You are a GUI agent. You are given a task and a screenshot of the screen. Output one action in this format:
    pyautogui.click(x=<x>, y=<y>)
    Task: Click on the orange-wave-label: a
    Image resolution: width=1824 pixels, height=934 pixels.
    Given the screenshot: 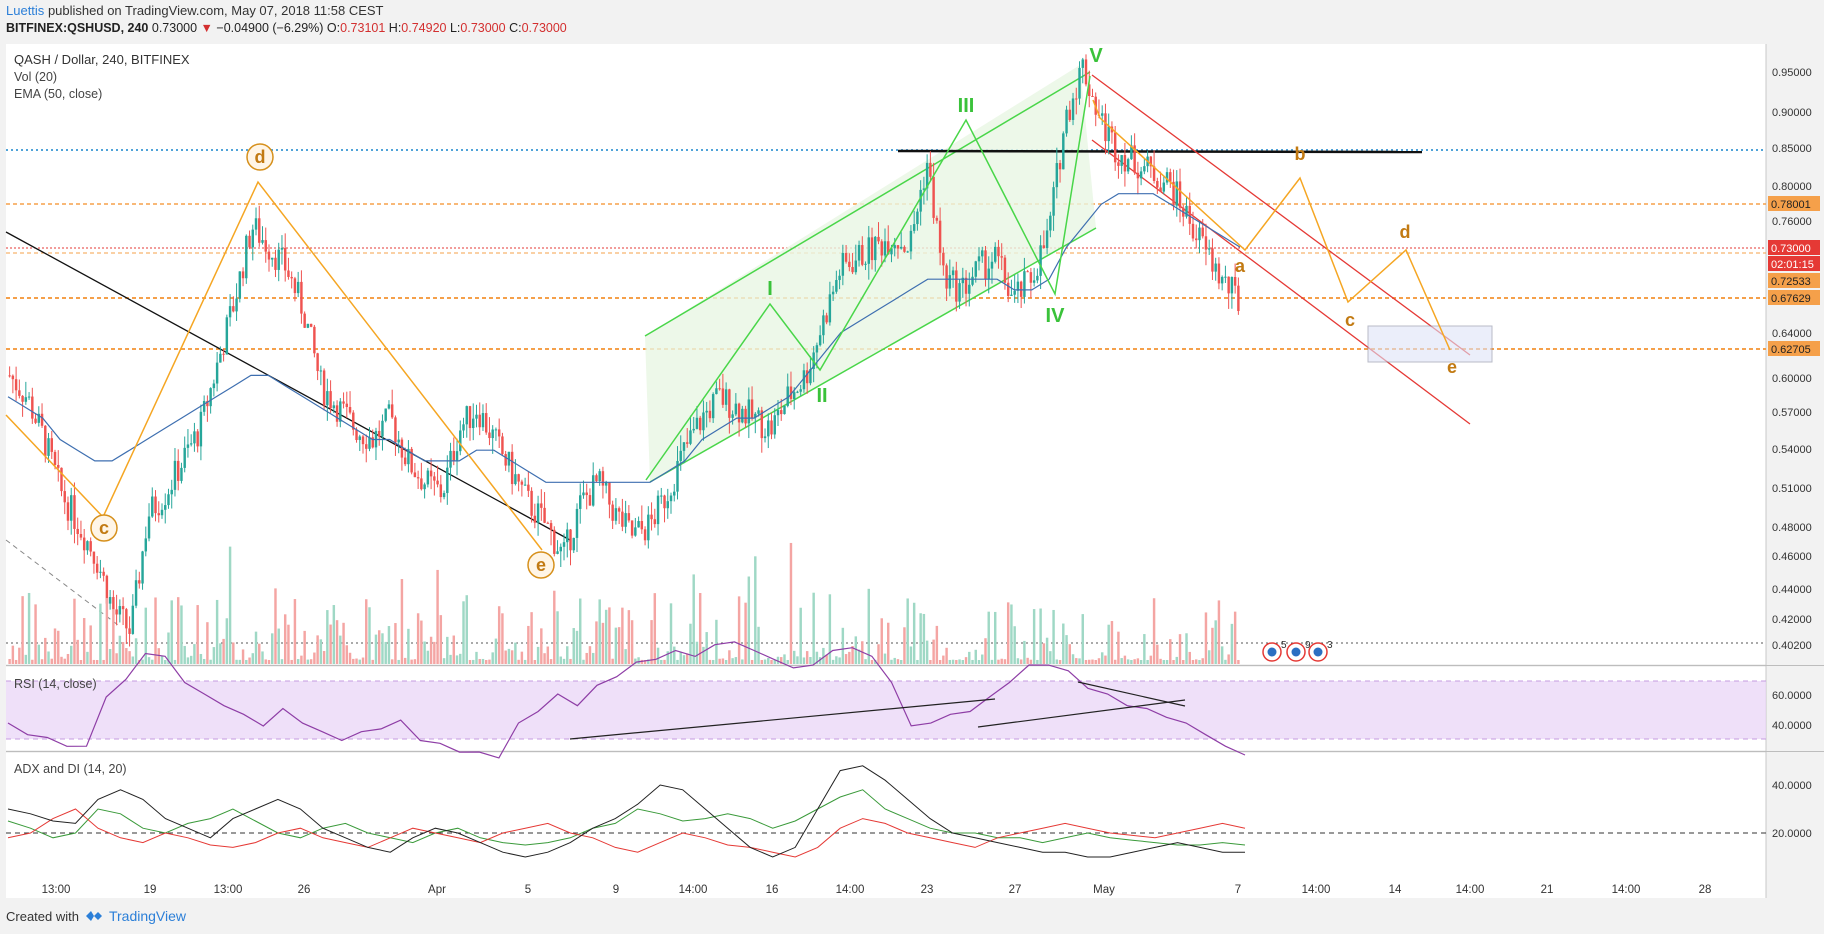 What is the action you would take?
    pyautogui.click(x=1240, y=266)
    